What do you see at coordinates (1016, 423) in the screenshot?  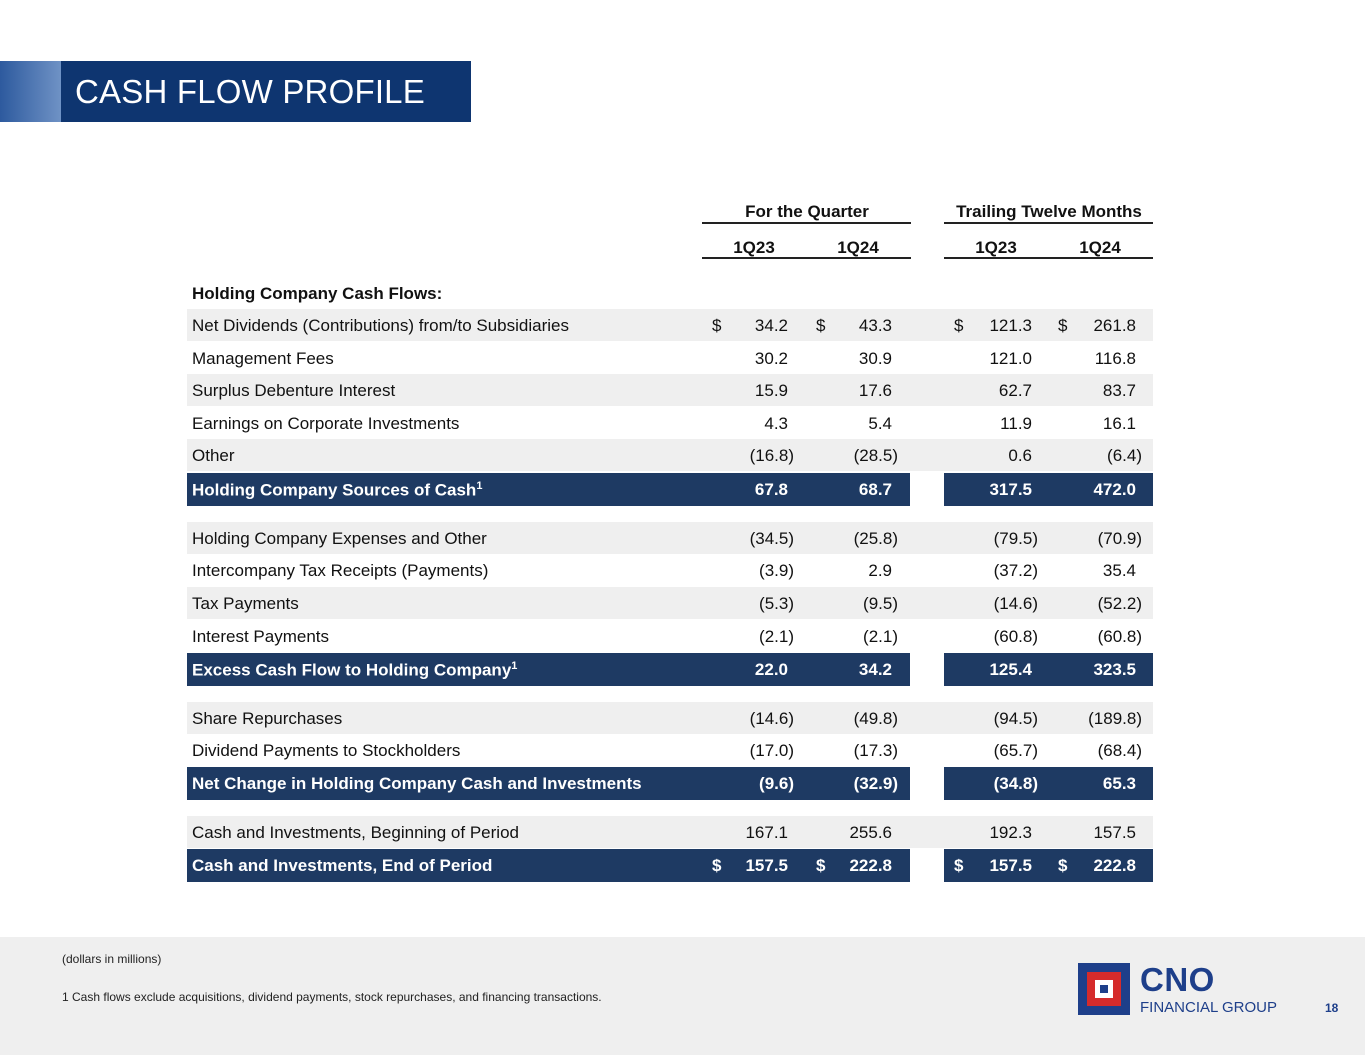 I see `value-cell: 11.9` at bounding box center [1016, 423].